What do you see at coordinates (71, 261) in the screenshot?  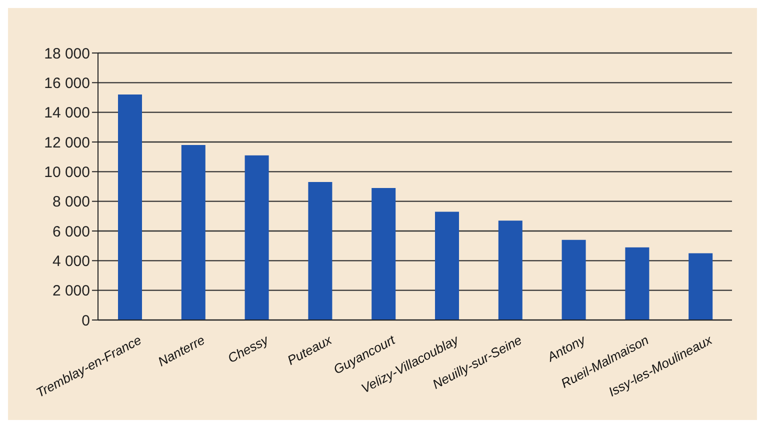 I see `y-tick-label: 4 000` at bounding box center [71, 261].